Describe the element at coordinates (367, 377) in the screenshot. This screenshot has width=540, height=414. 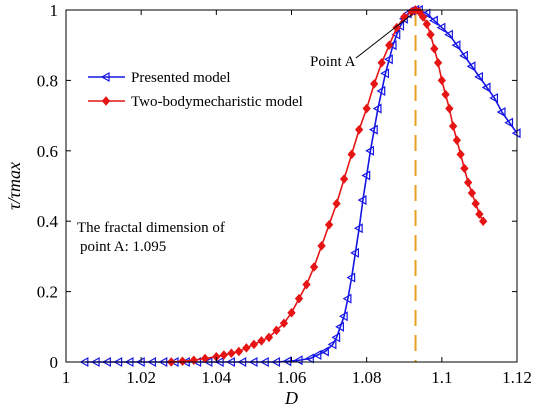
I see `x-tick-label: 1.08` at that location.